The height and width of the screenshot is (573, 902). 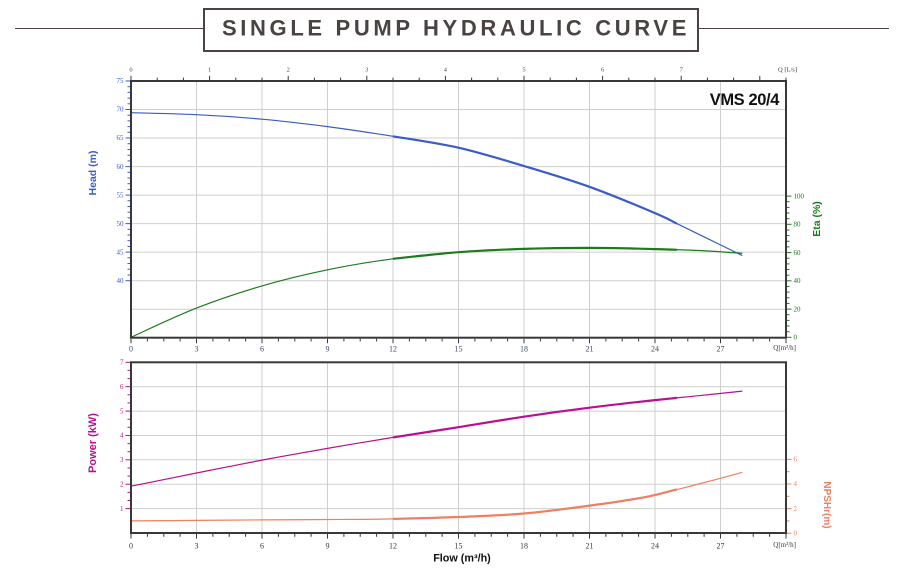 What do you see at coordinates (121, 81) in the screenshot?
I see `svg-text: 75` at bounding box center [121, 81].